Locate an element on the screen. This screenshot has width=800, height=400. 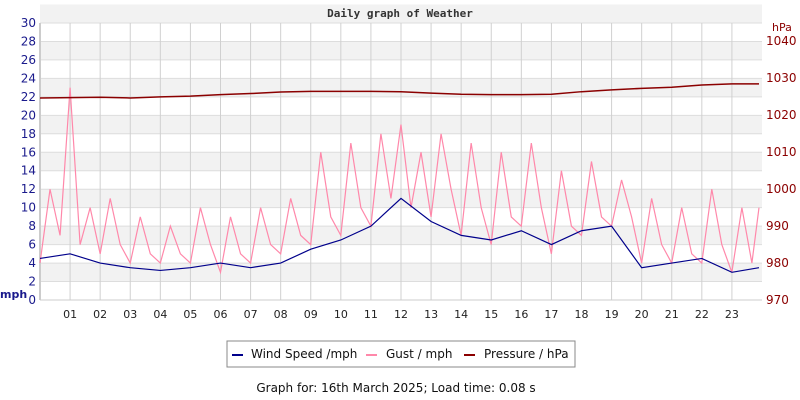
left-tick-label: 30 is located at coordinates (28, 23).